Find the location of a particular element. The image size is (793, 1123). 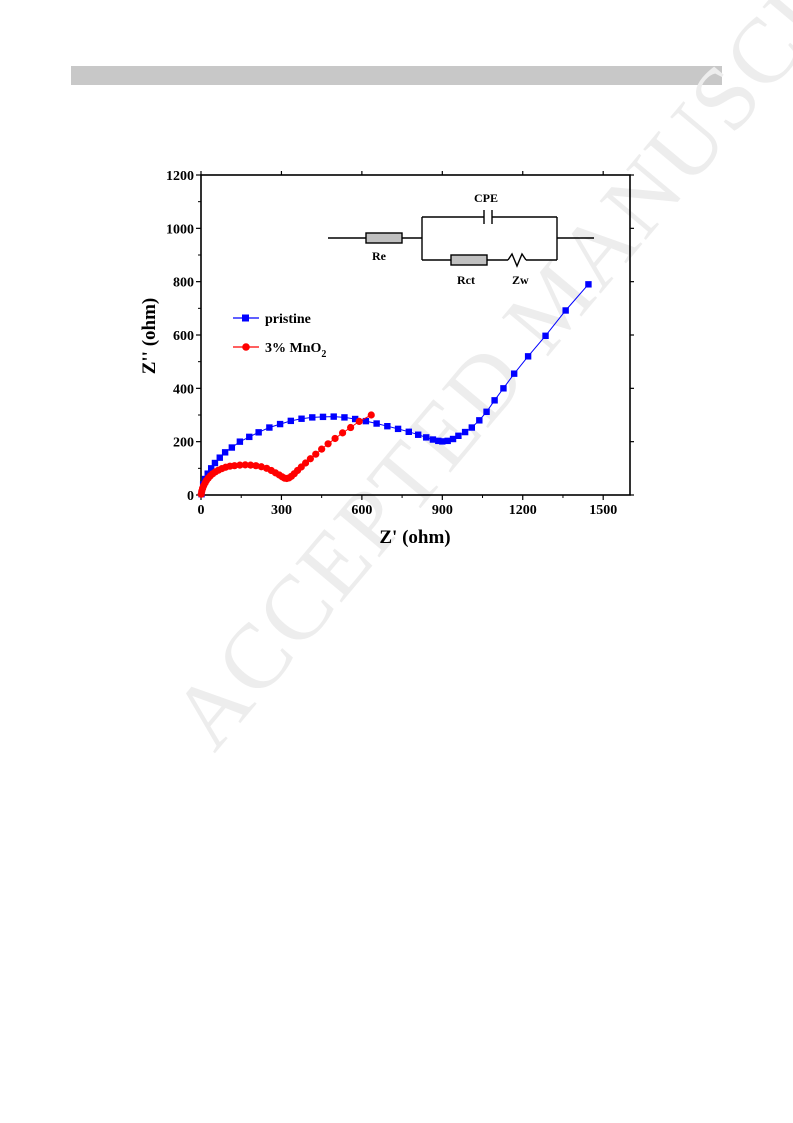

equivalent-circuit-inset is located at coordinates (461, 239).